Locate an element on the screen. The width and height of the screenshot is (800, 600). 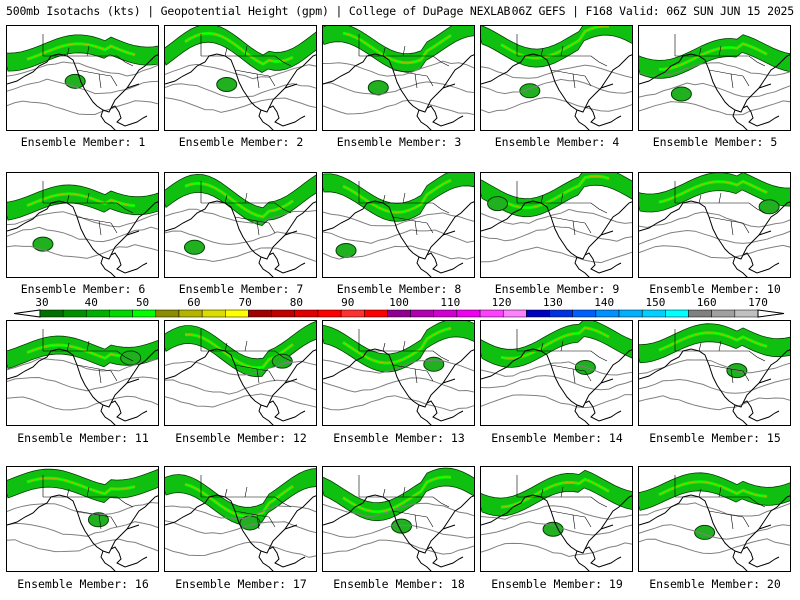
ensemble-member-caption: Ensemble Member: 12 is located at coordinates (241, 438).